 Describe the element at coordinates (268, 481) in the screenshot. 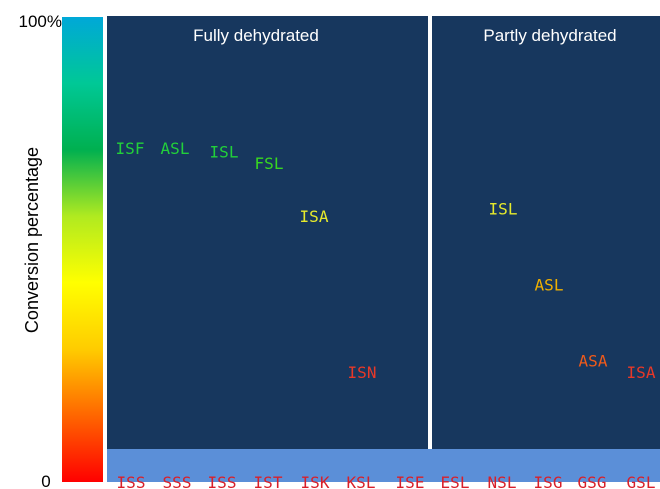

I see `zero-point-label: IST` at that location.